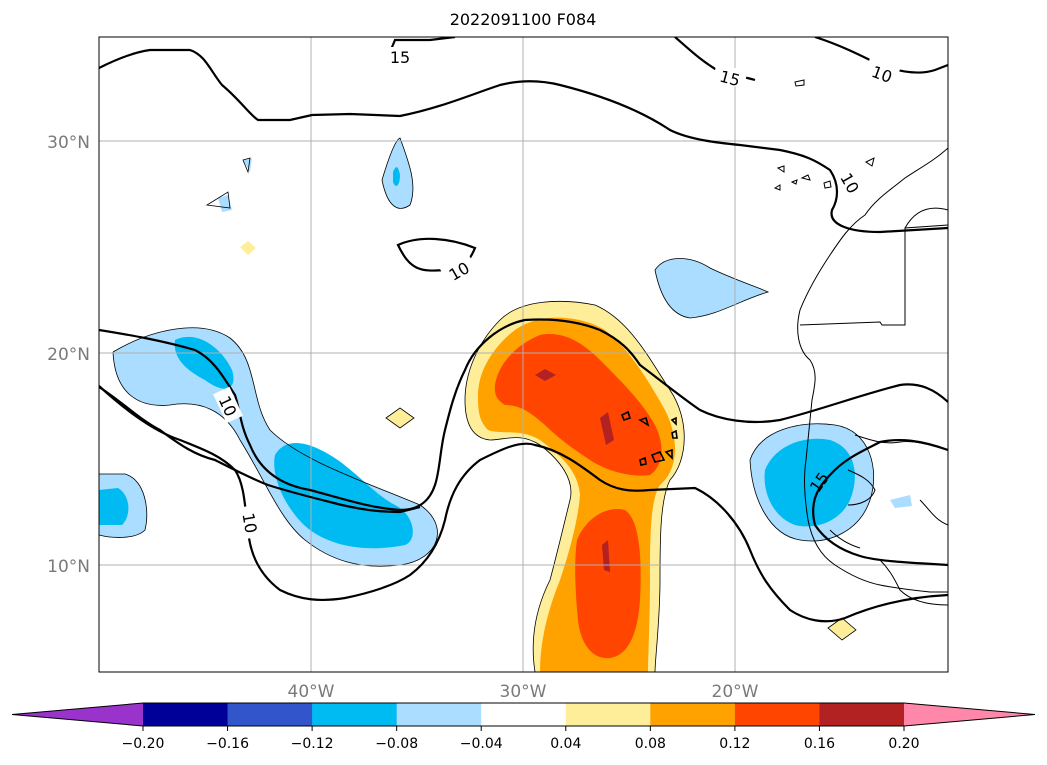 The height and width of the screenshot is (765, 1047). Describe the element at coordinates (68, 567) in the screenshot. I see `lat-label: 10°N` at that location.